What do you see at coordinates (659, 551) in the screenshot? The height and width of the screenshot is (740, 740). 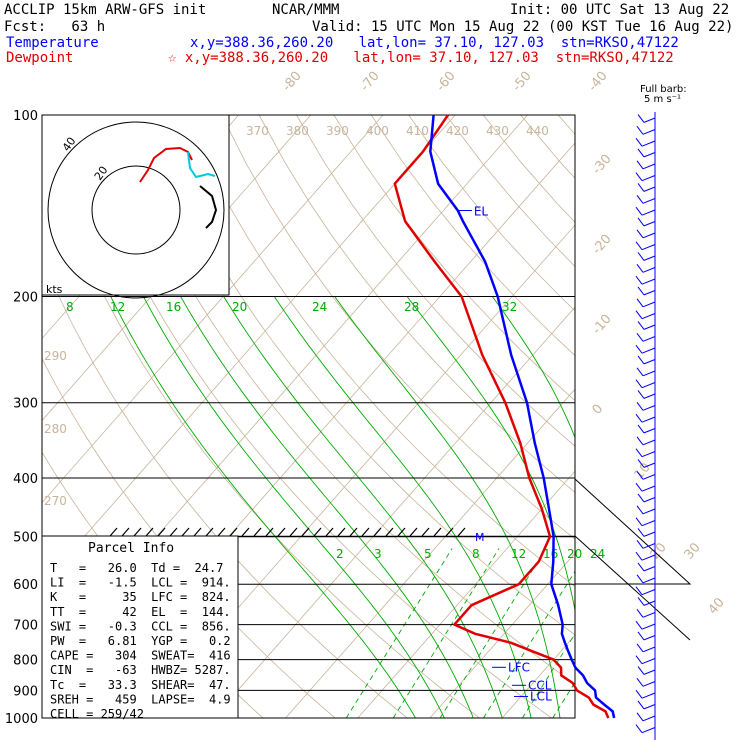 I see `isotherm-label: 20` at bounding box center [659, 551].